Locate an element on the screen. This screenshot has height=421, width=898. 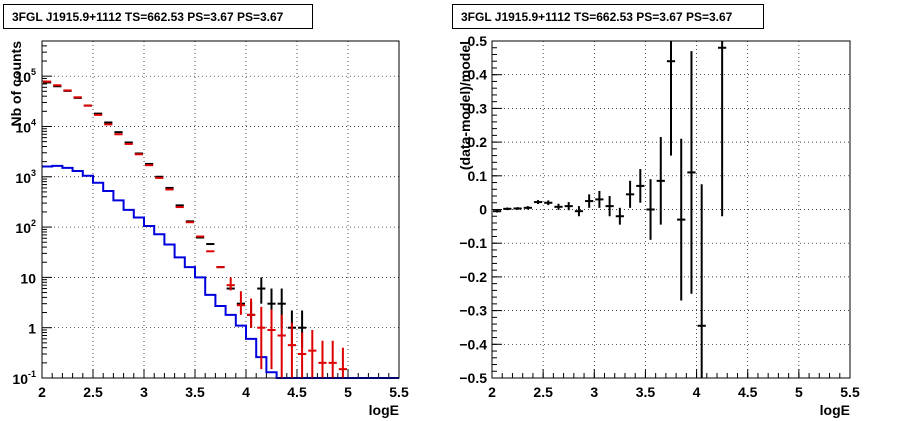
y-tick-label: 10 is located at coordinates (28, 278).